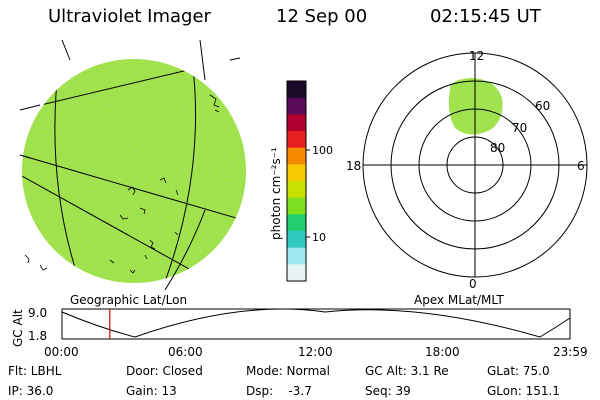  Describe the element at coordinates (31, 391) in the screenshot. I see `status-ip: IP: 36.0` at that location.